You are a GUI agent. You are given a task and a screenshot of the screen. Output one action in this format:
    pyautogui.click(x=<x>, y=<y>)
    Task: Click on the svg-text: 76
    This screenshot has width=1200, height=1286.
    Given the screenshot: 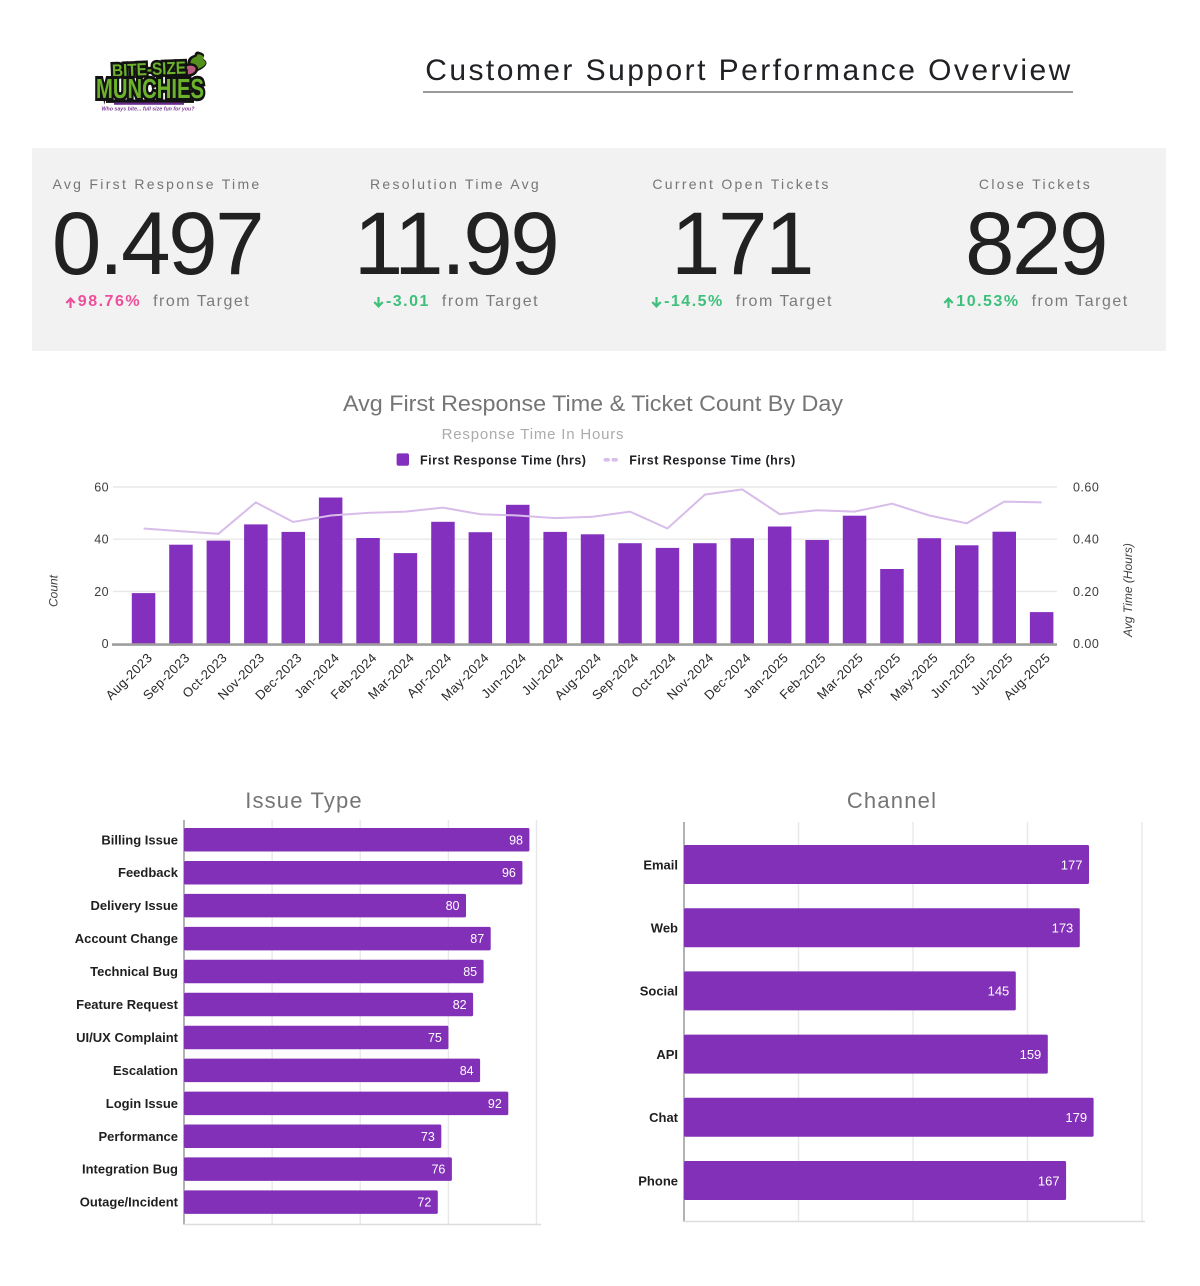 What is the action you would take?
    pyautogui.click(x=438, y=1170)
    